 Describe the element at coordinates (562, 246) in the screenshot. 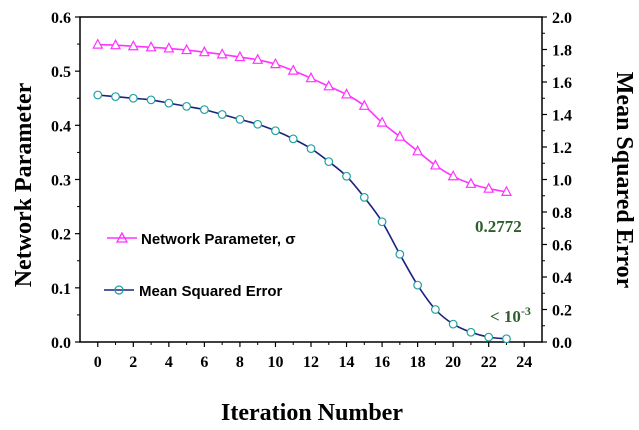

I see `y-right-tick-label-3: 0.6` at that location.